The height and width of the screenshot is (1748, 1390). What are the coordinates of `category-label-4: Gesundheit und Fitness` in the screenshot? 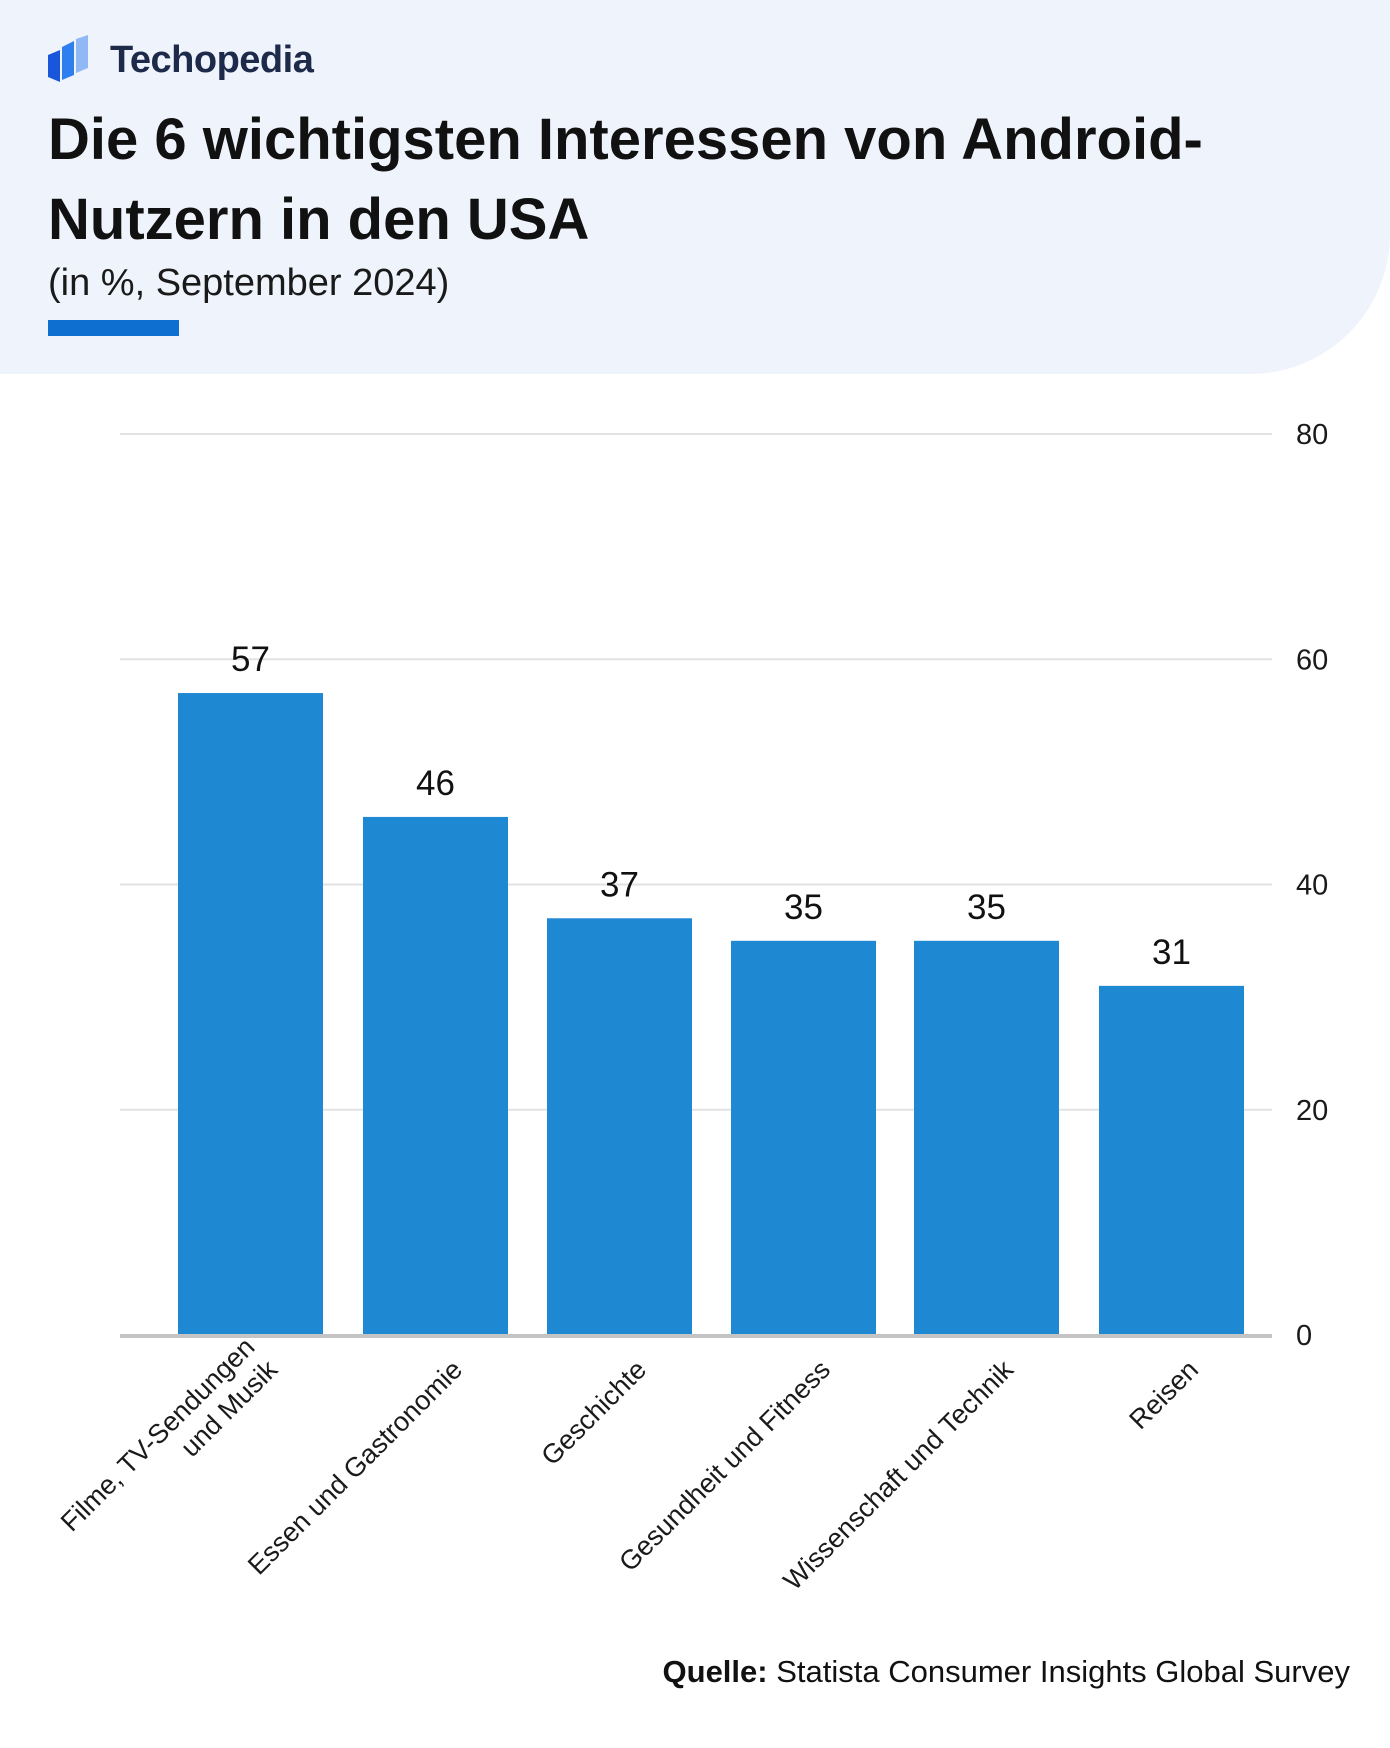 It's located at (724, 1465).